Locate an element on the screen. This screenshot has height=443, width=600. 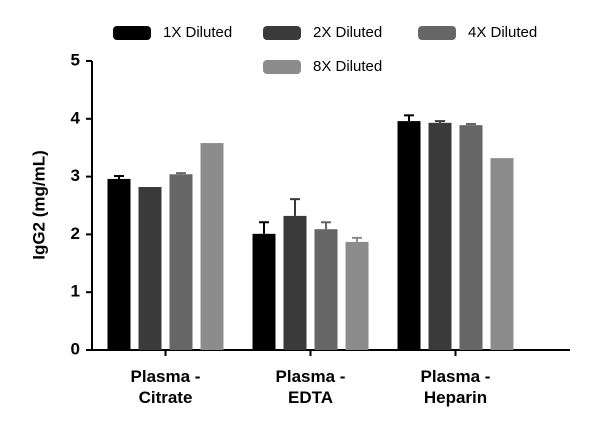
y-tick-label: 1 is located at coordinates (75, 291).